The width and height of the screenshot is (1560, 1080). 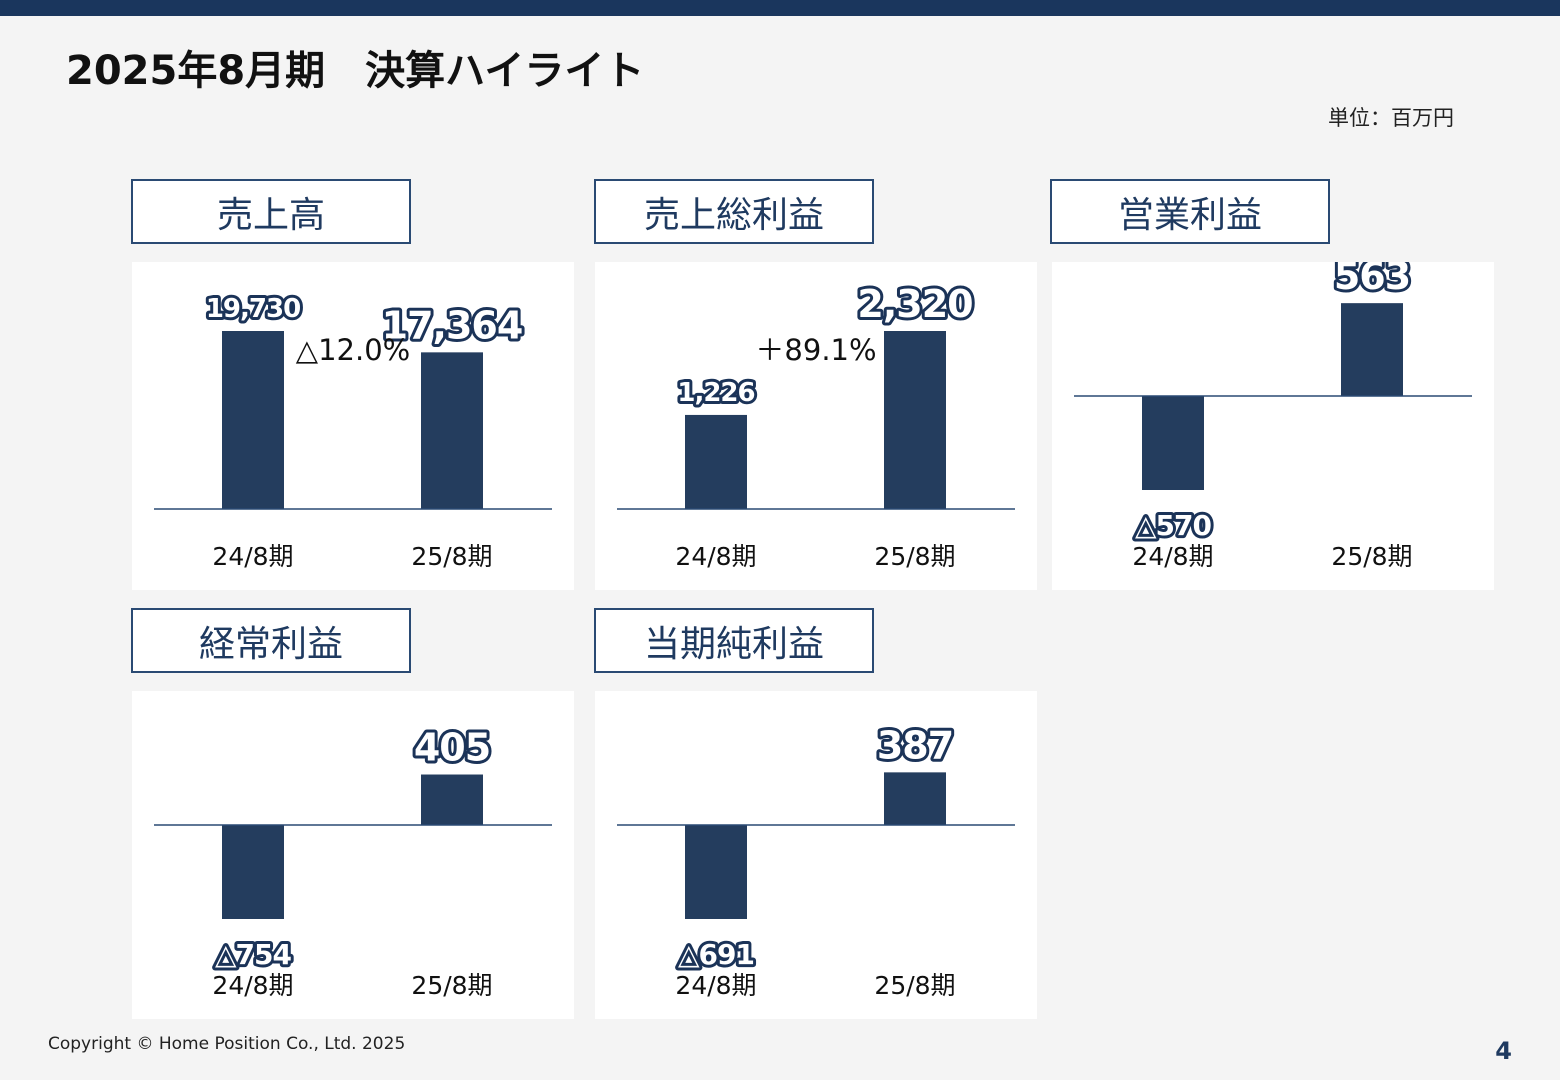 I want to click on value-label-current-year: 17,364, so click(x=452, y=325).